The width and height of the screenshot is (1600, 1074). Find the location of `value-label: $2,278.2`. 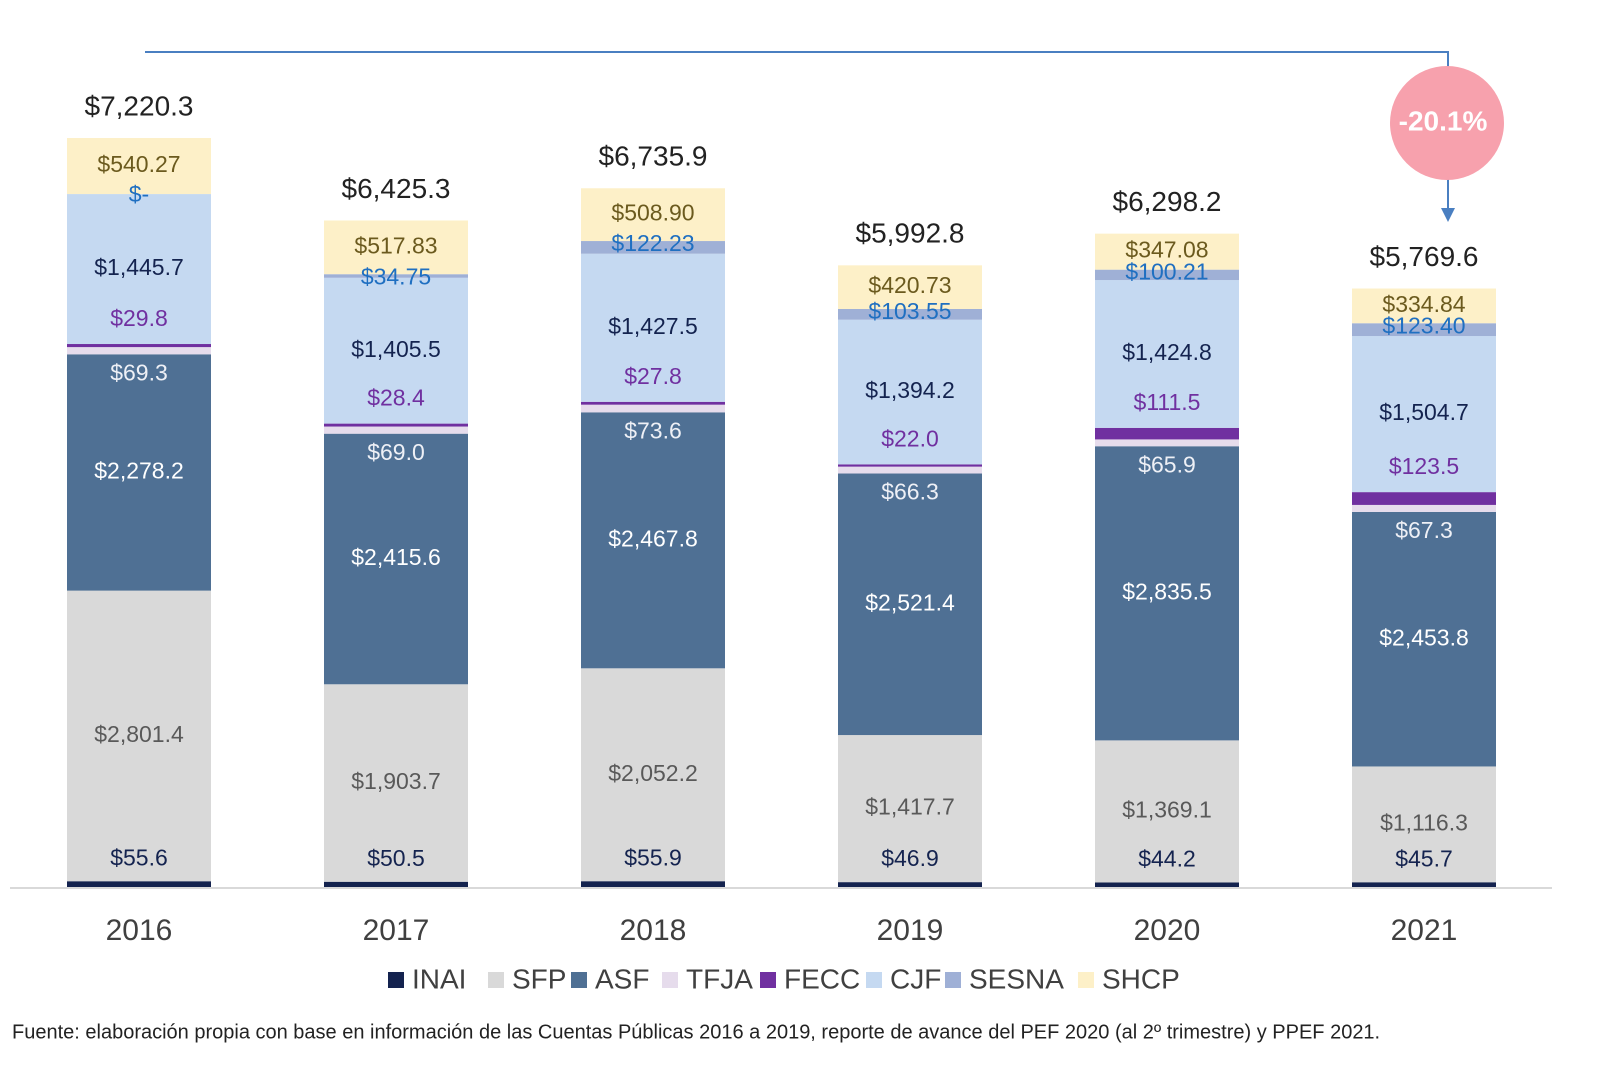

value-label: $2,278.2 is located at coordinates (139, 471).